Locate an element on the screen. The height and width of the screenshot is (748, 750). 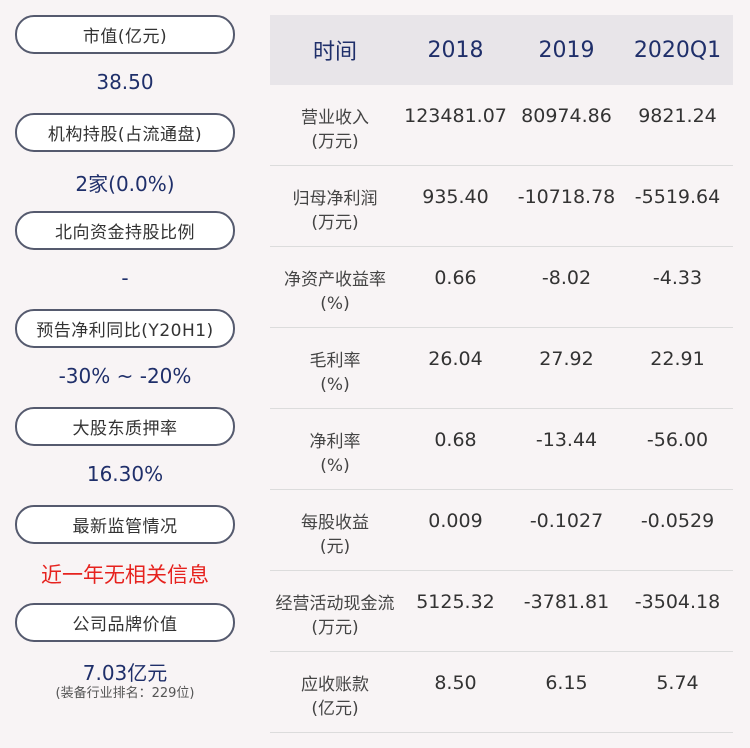
table-cell: -10718.78 is located at coordinates (566, 197).